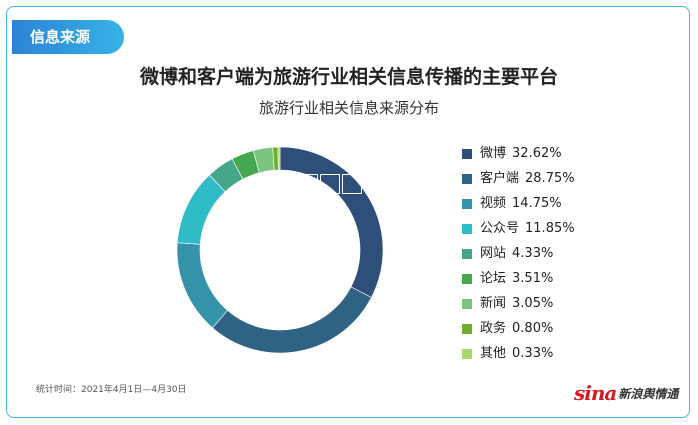 This screenshot has width=698, height=425. What do you see at coordinates (537, 203) in the screenshot?
I see `legend-value: 14.75%` at bounding box center [537, 203].